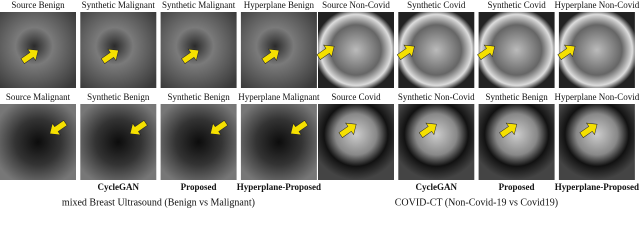 Image resolution: width=640 pixels, height=240 pixels. Describe the element at coordinates (356, 5) in the screenshot. I see `panel-label: Source Non-Covid` at that location.